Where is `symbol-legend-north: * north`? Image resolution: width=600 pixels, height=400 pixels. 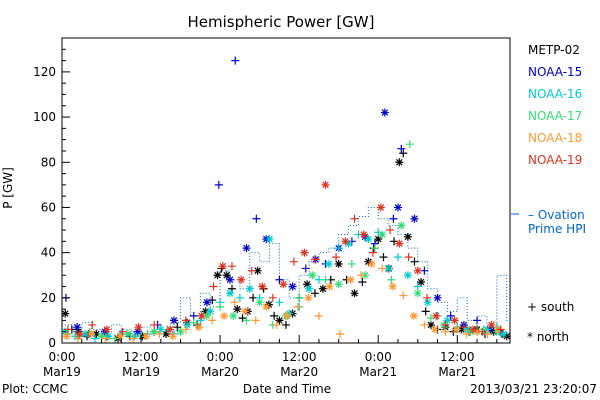
symbol-legend-north: * north is located at coordinates (548, 337).